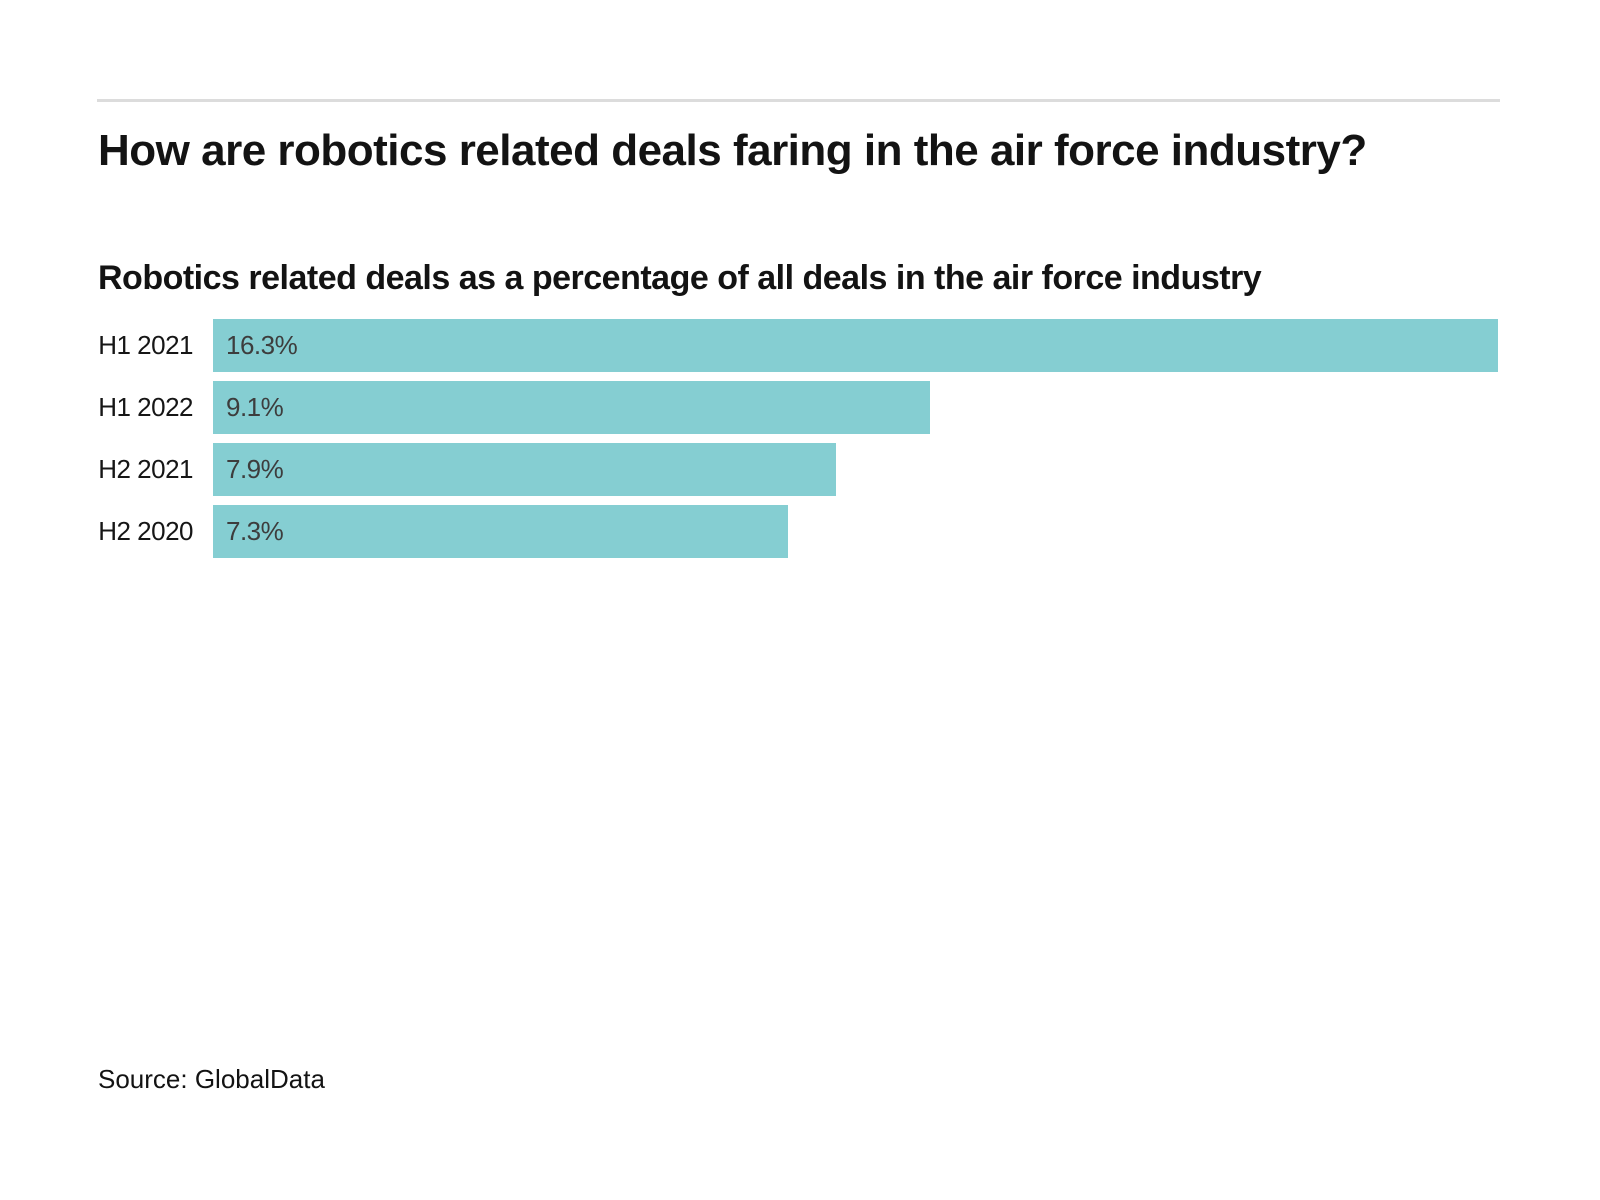 Image resolution: width=1600 pixels, height=1200 pixels. Describe the element at coordinates (145, 407) in the screenshot. I see `category-label: H1 2022` at that location.